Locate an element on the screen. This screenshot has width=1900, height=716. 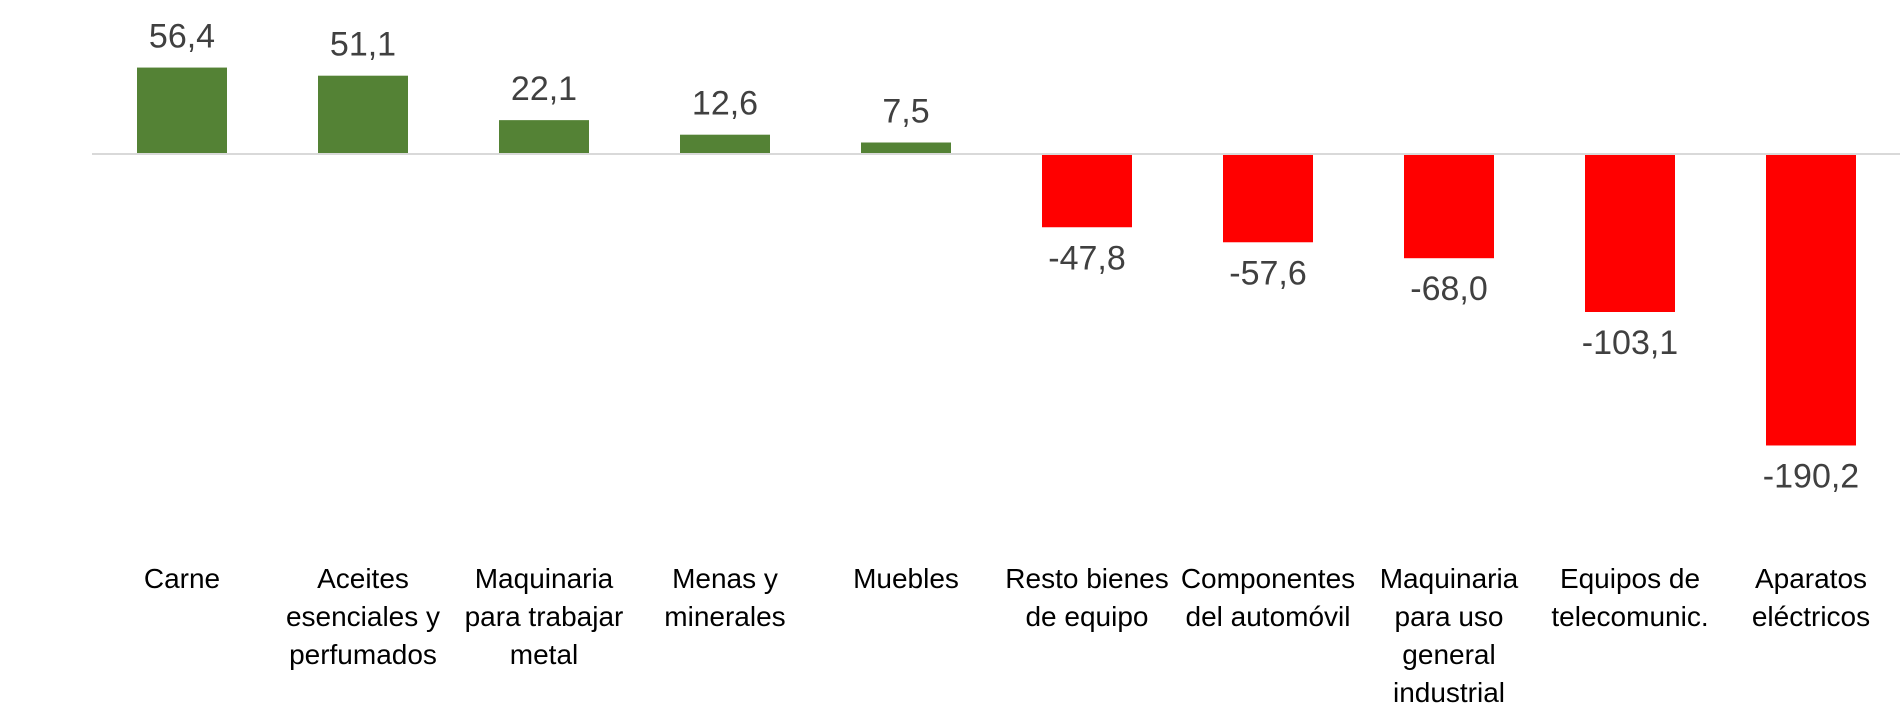
category-label-1: Aceites esenciales y perfumados is located at coordinates (363, 616).